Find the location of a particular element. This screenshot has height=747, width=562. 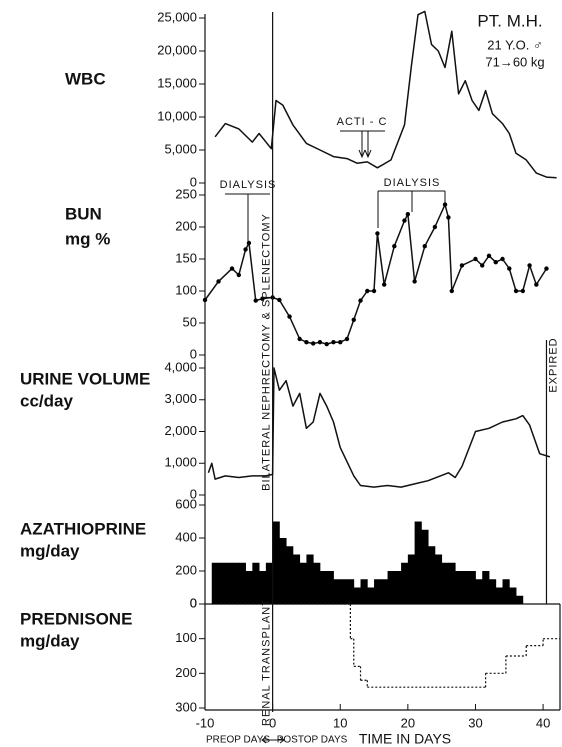

x-tick-label: 0 is located at coordinates (272, 722).